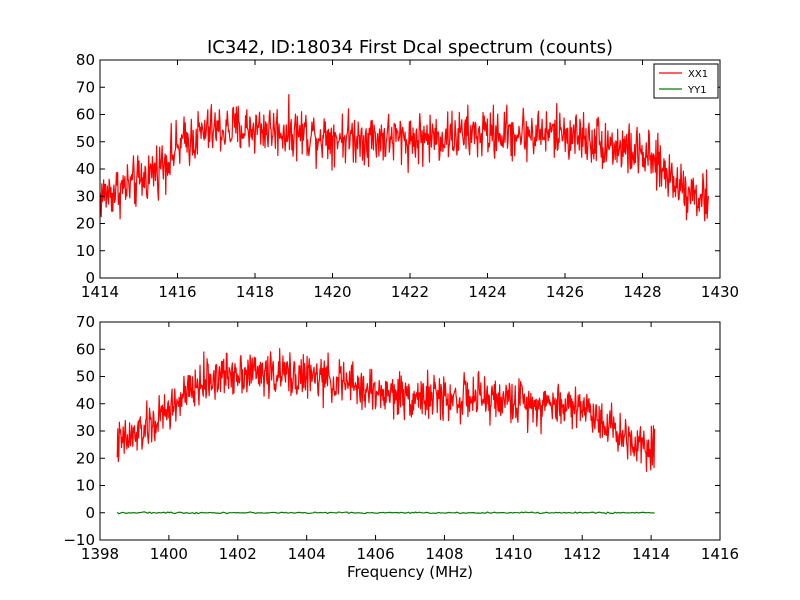  What do you see at coordinates (697, 90) in the screenshot?
I see `legend-label-yy1: YY1` at bounding box center [697, 90].